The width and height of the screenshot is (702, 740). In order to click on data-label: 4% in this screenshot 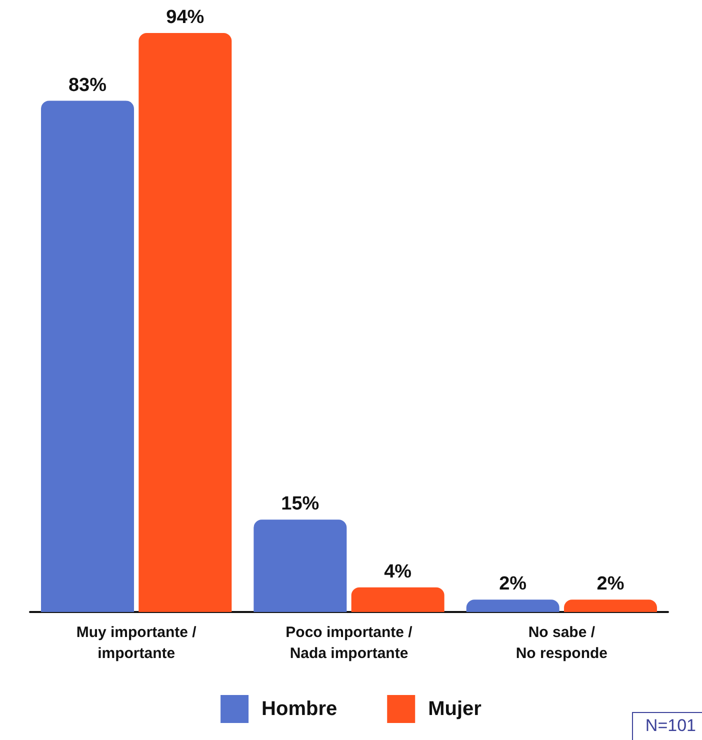, I will do `click(398, 571)`.